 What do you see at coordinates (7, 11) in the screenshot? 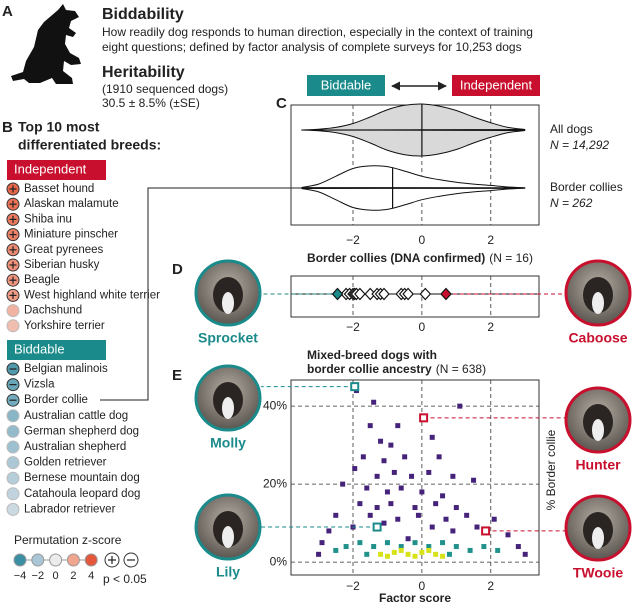
I see `panel-label: A` at bounding box center [7, 11].